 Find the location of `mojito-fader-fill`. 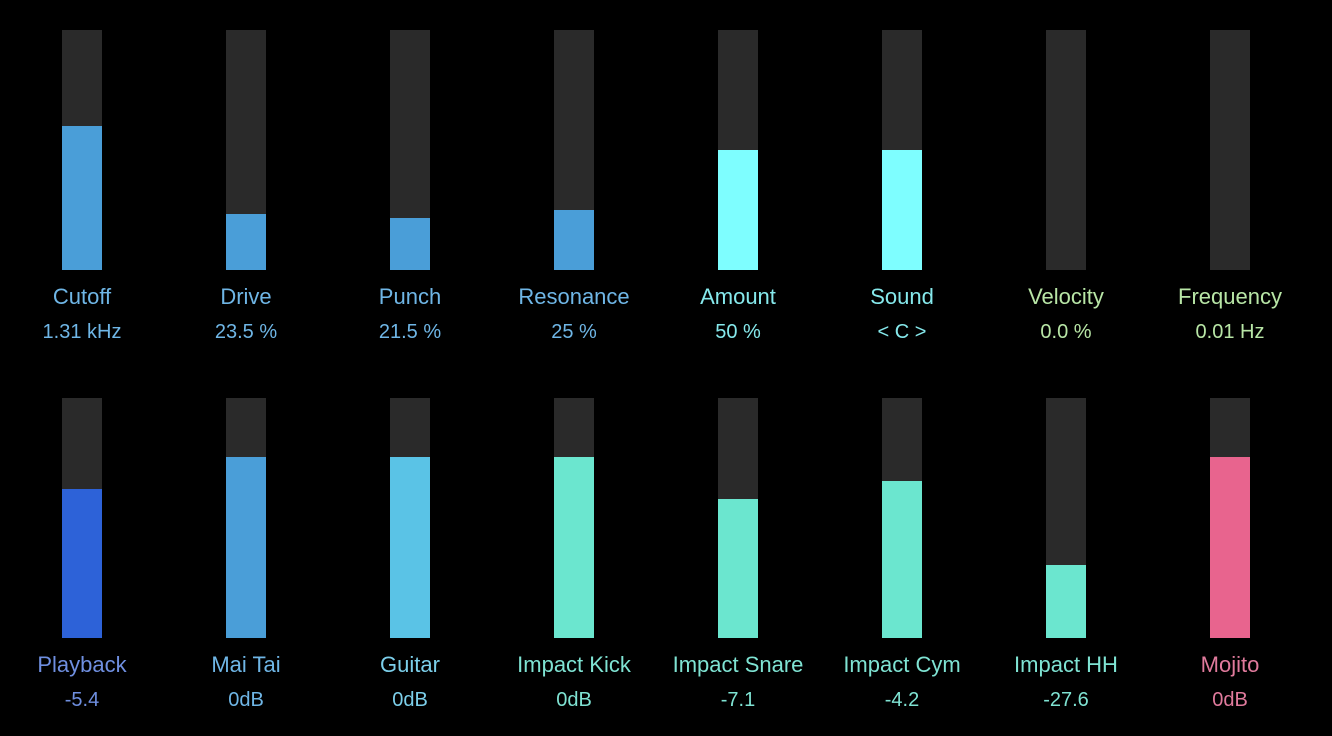

mojito-fader-fill is located at coordinates (1230, 547).